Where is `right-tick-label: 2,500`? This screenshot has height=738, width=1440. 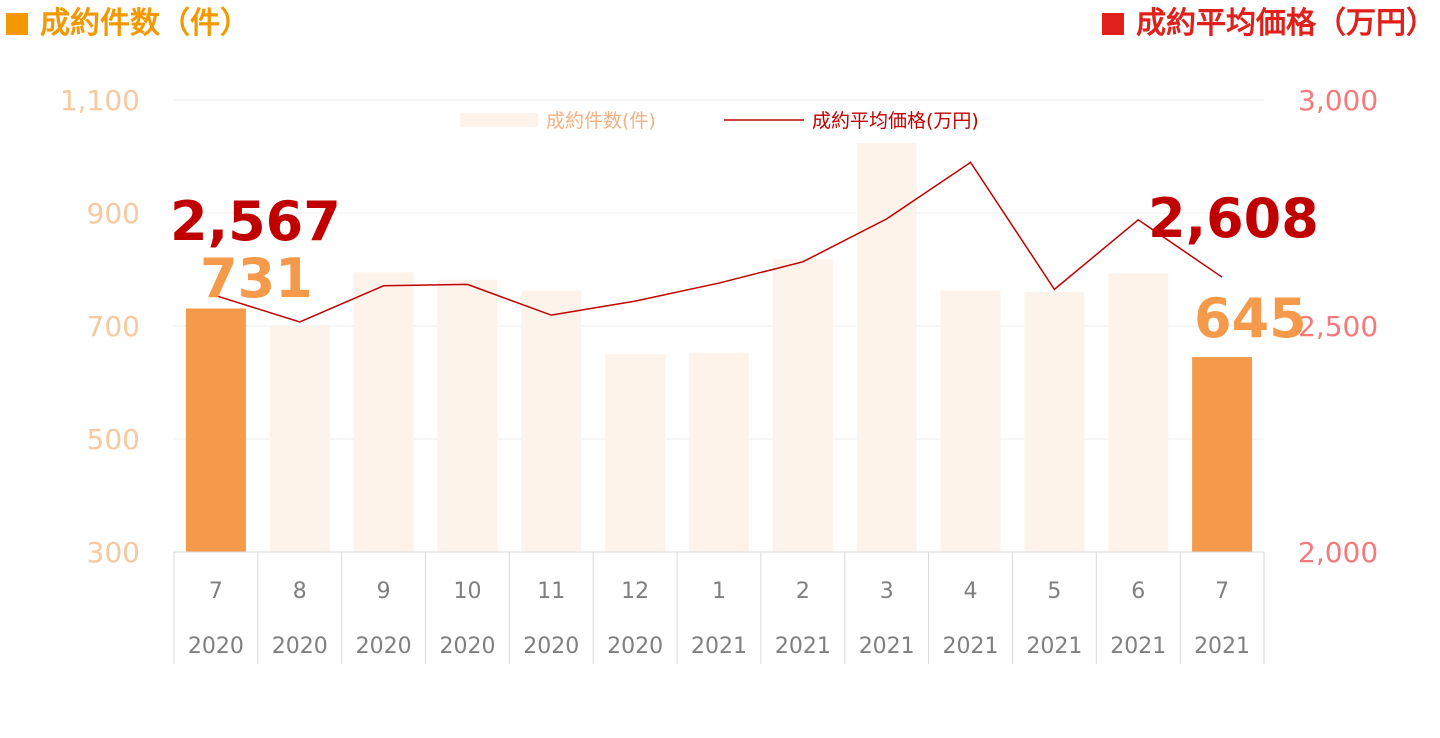 right-tick-label: 2,500 is located at coordinates (1338, 326).